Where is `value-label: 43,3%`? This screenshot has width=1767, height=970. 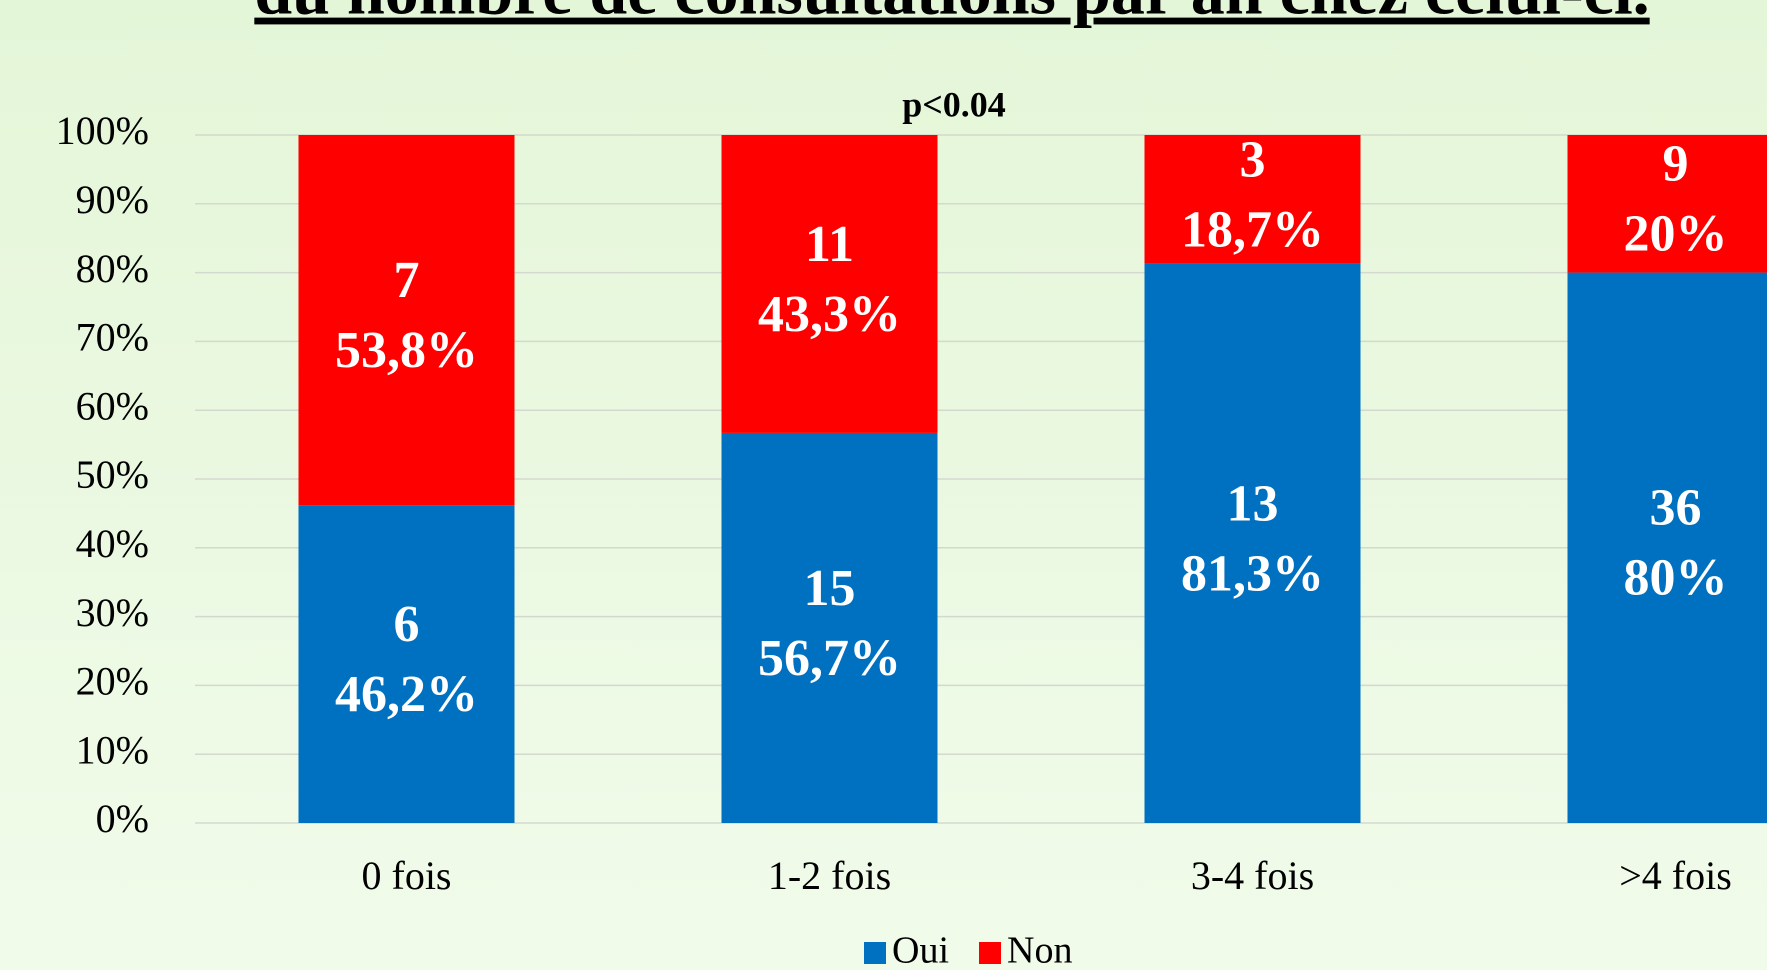 value-label: 43,3% is located at coordinates (829, 314).